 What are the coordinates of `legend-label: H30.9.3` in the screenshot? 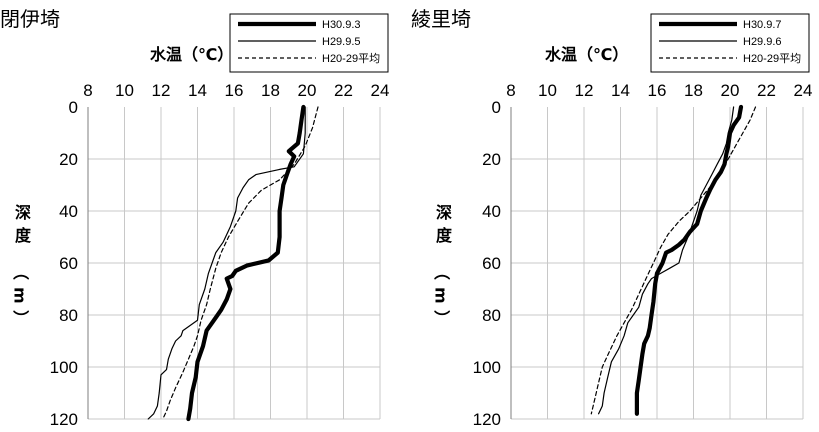 It's located at (341, 25).